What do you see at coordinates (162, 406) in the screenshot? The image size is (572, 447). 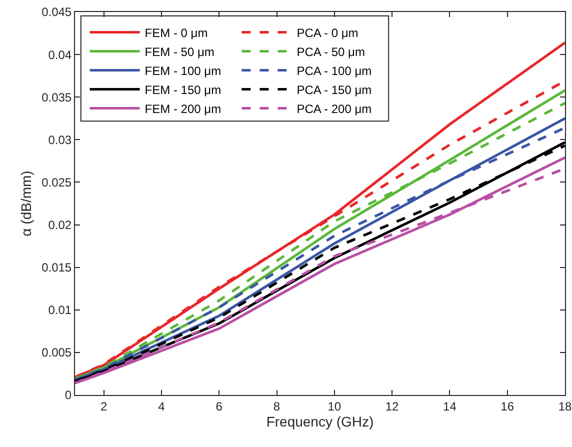 I see `x-tick-label: 4` at bounding box center [162, 406].